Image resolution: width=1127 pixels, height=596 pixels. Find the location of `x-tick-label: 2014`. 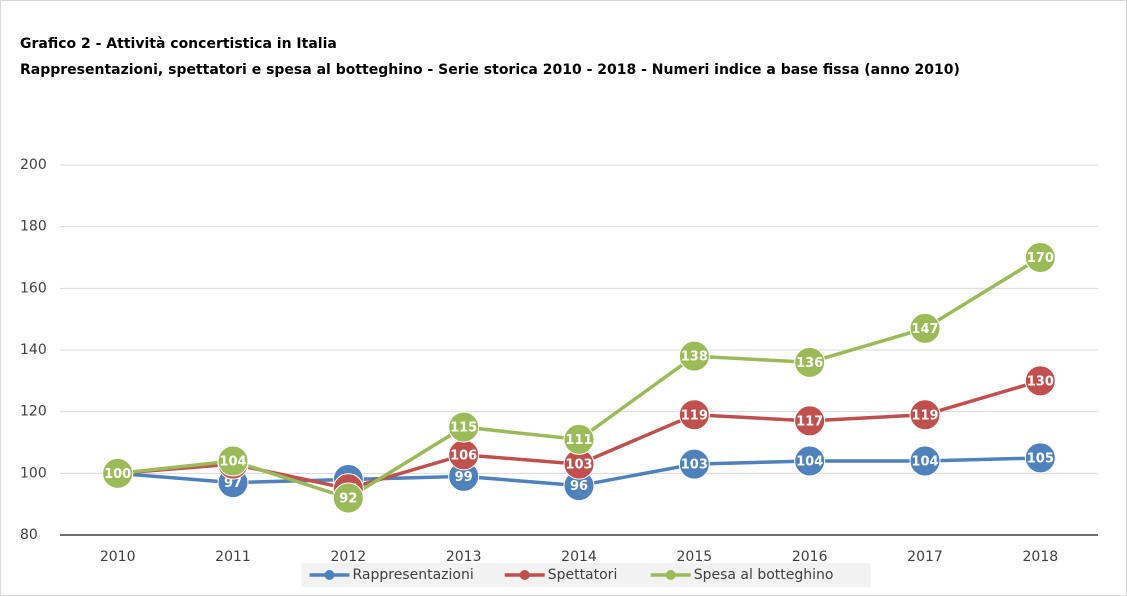

x-tick-label: 2014 is located at coordinates (579, 557).